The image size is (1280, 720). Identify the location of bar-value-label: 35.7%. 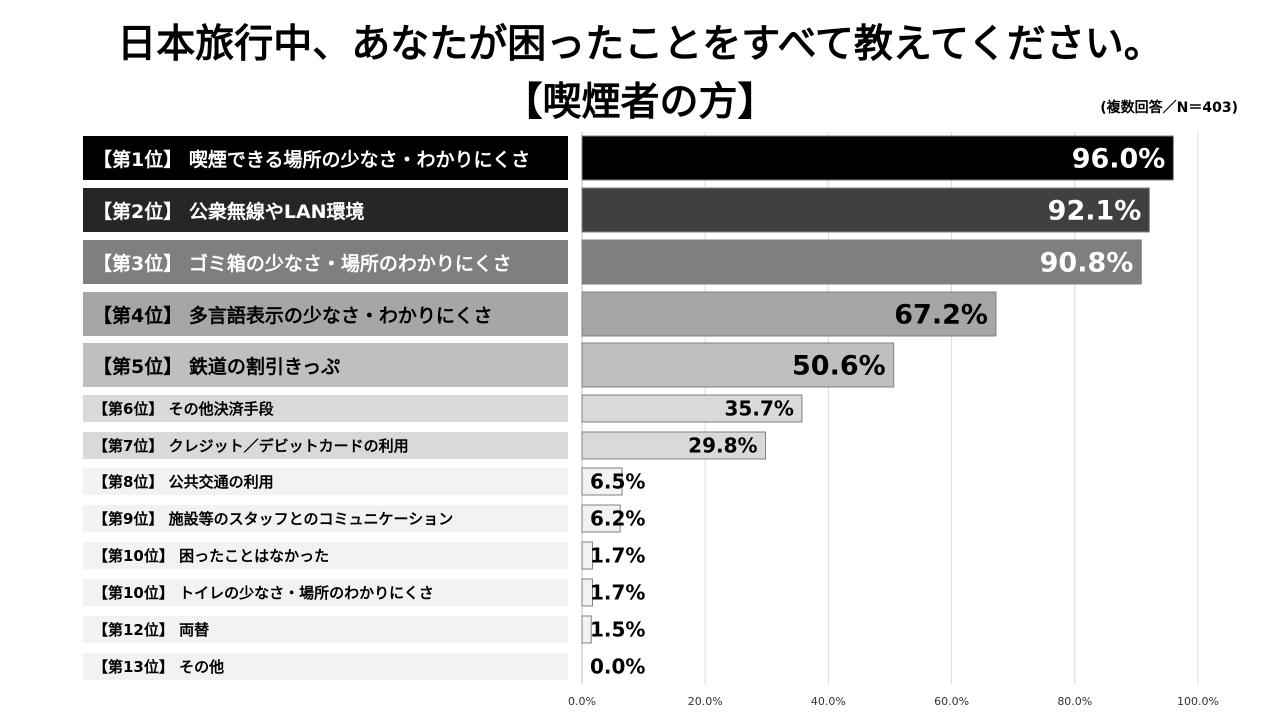
(759, 409).